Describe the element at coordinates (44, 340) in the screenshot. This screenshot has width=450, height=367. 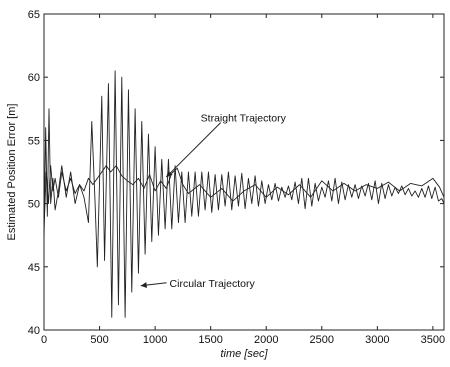
I see `x-tick-label: 0` at that location.